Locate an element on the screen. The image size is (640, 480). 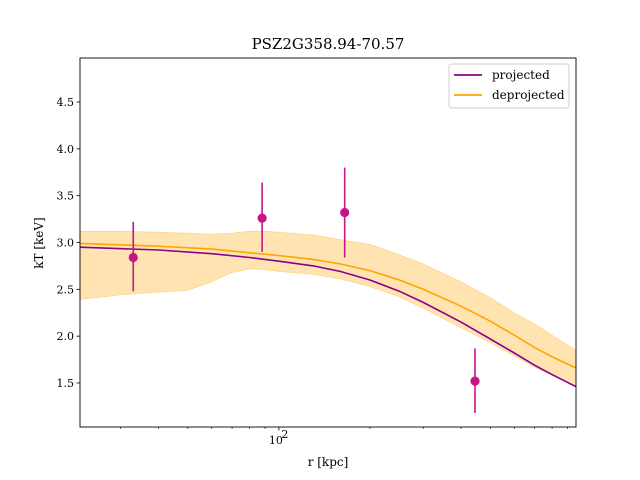
legend-label-projected: projected is located at coordinates (521, 75).